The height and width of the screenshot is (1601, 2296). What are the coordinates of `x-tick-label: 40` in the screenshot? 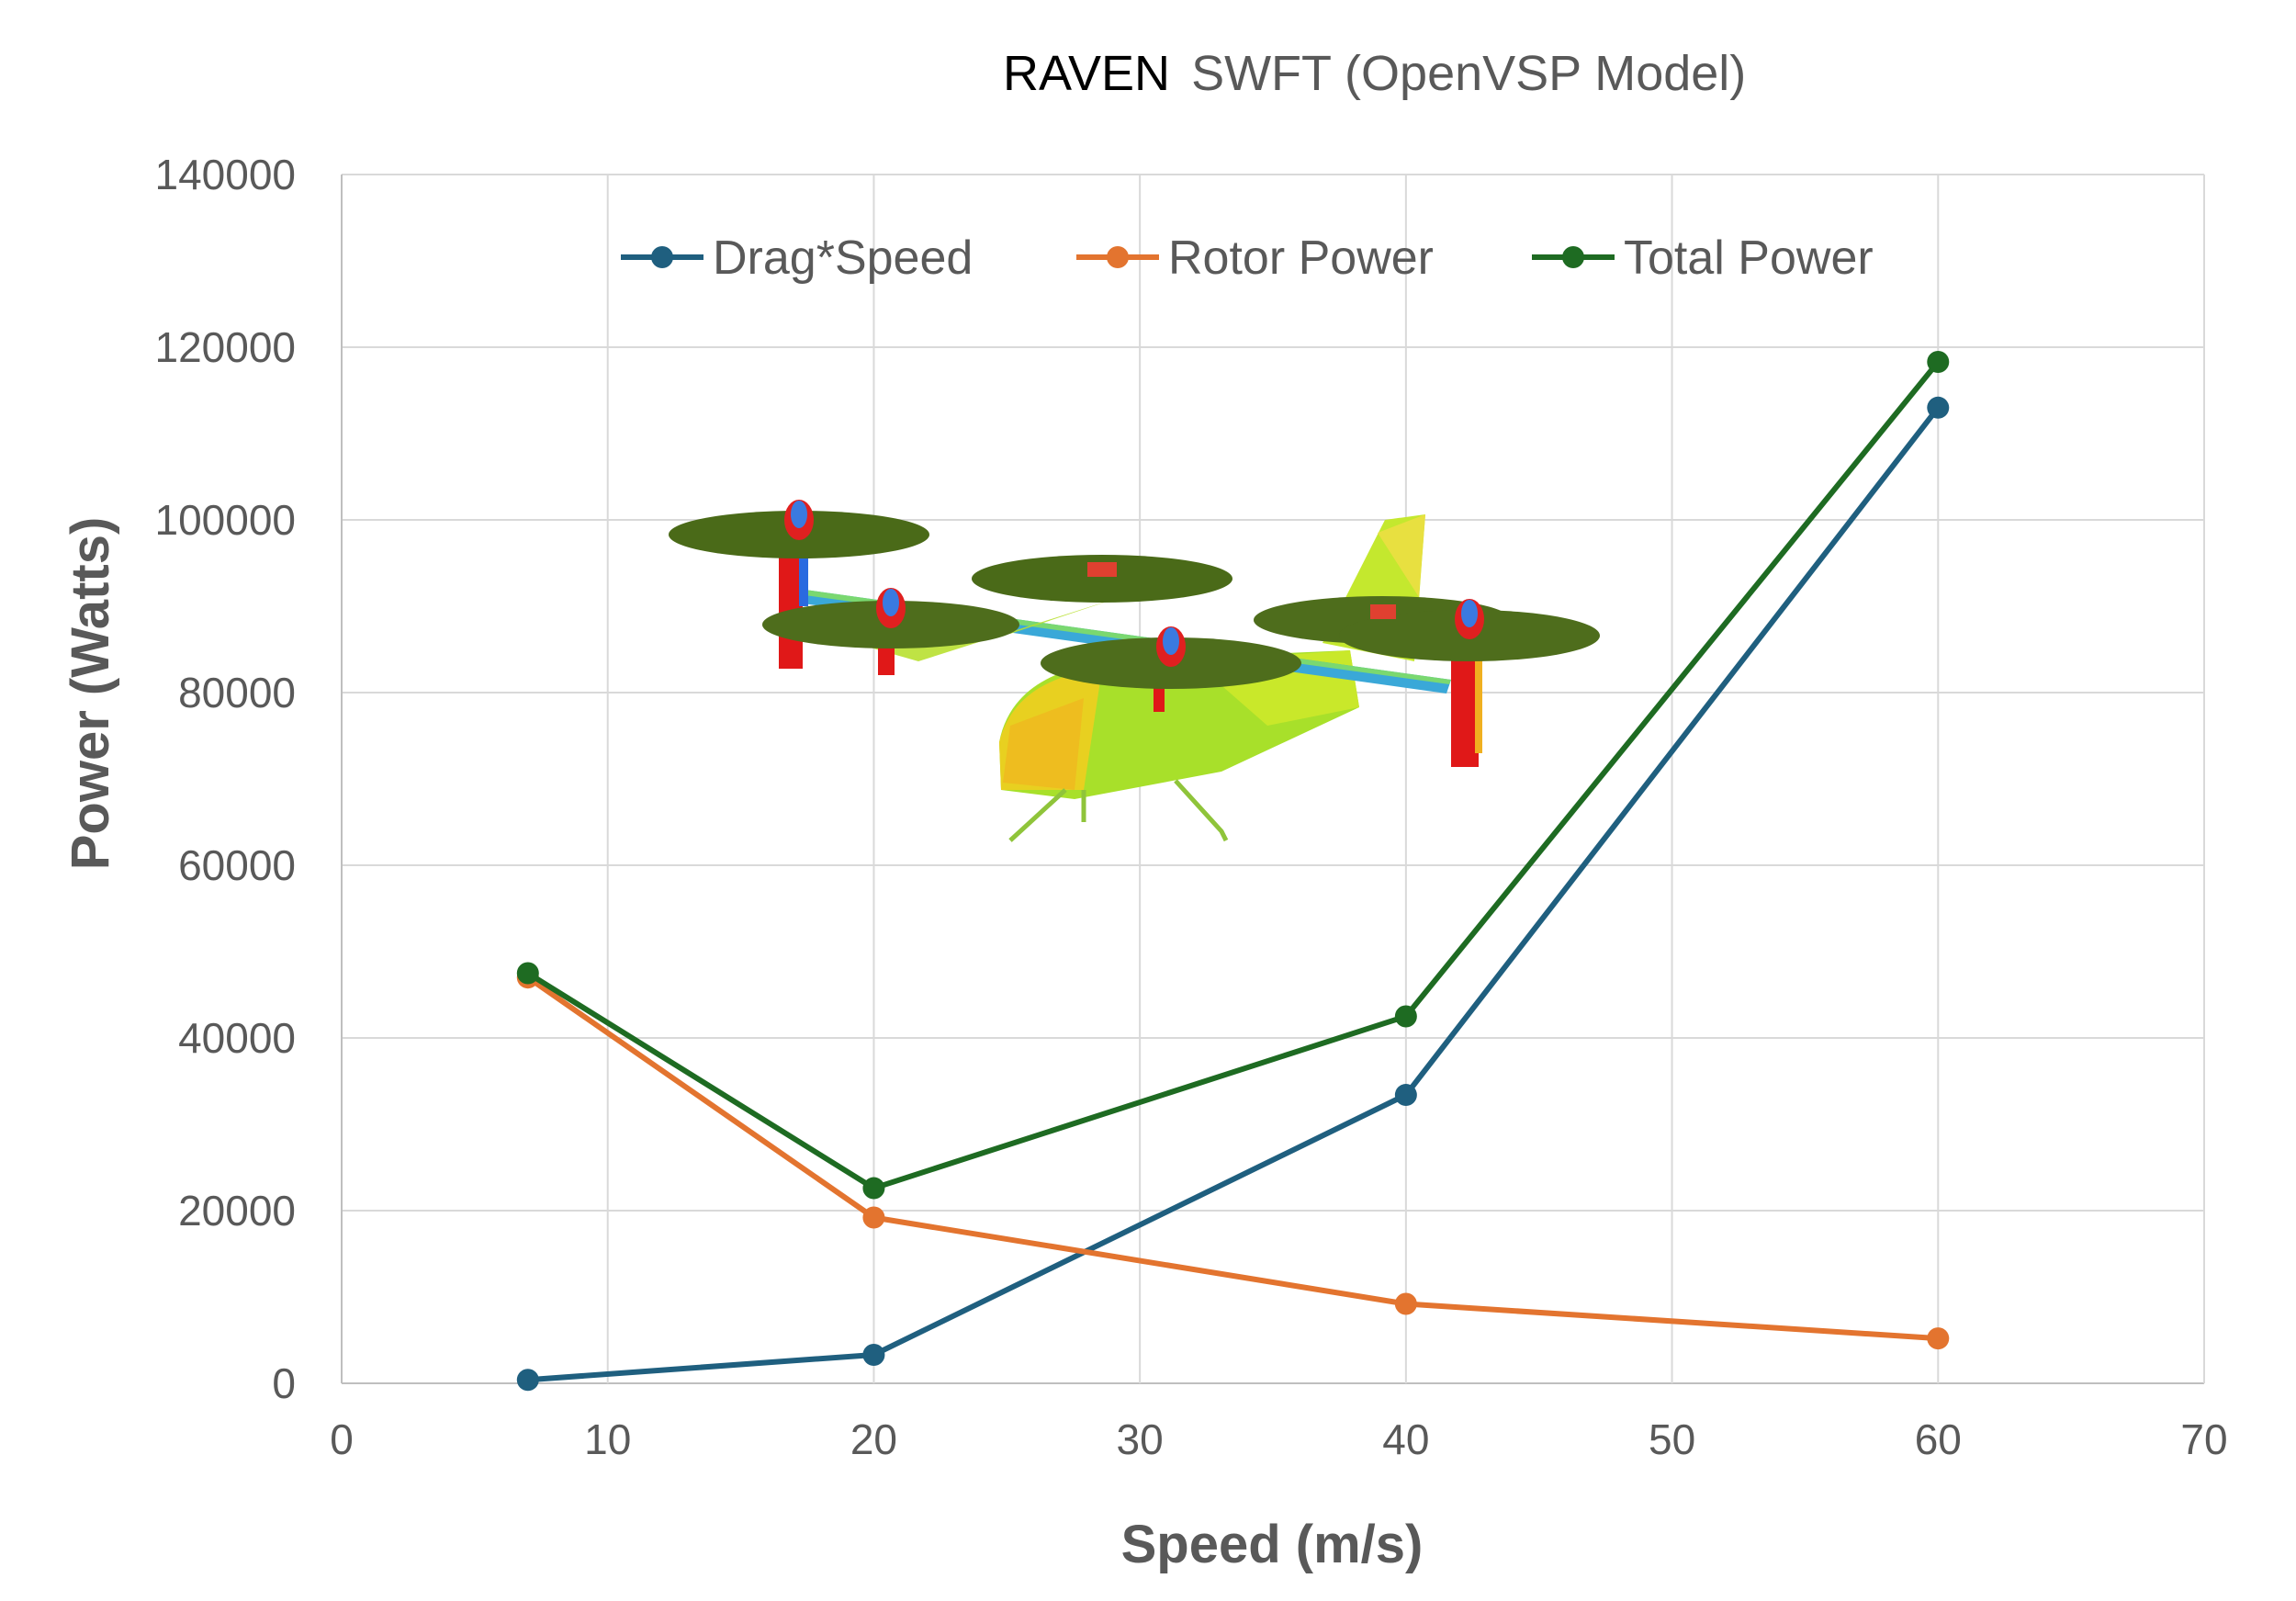 It's located at (1406, 1439).